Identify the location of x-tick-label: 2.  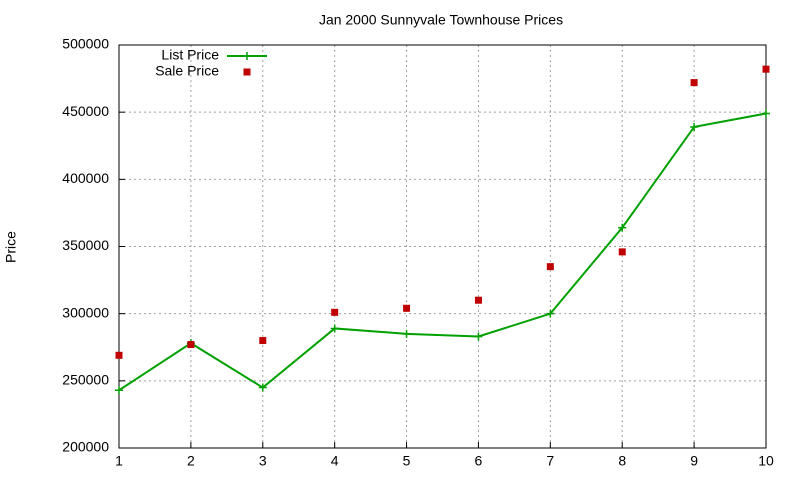
(191, 461).